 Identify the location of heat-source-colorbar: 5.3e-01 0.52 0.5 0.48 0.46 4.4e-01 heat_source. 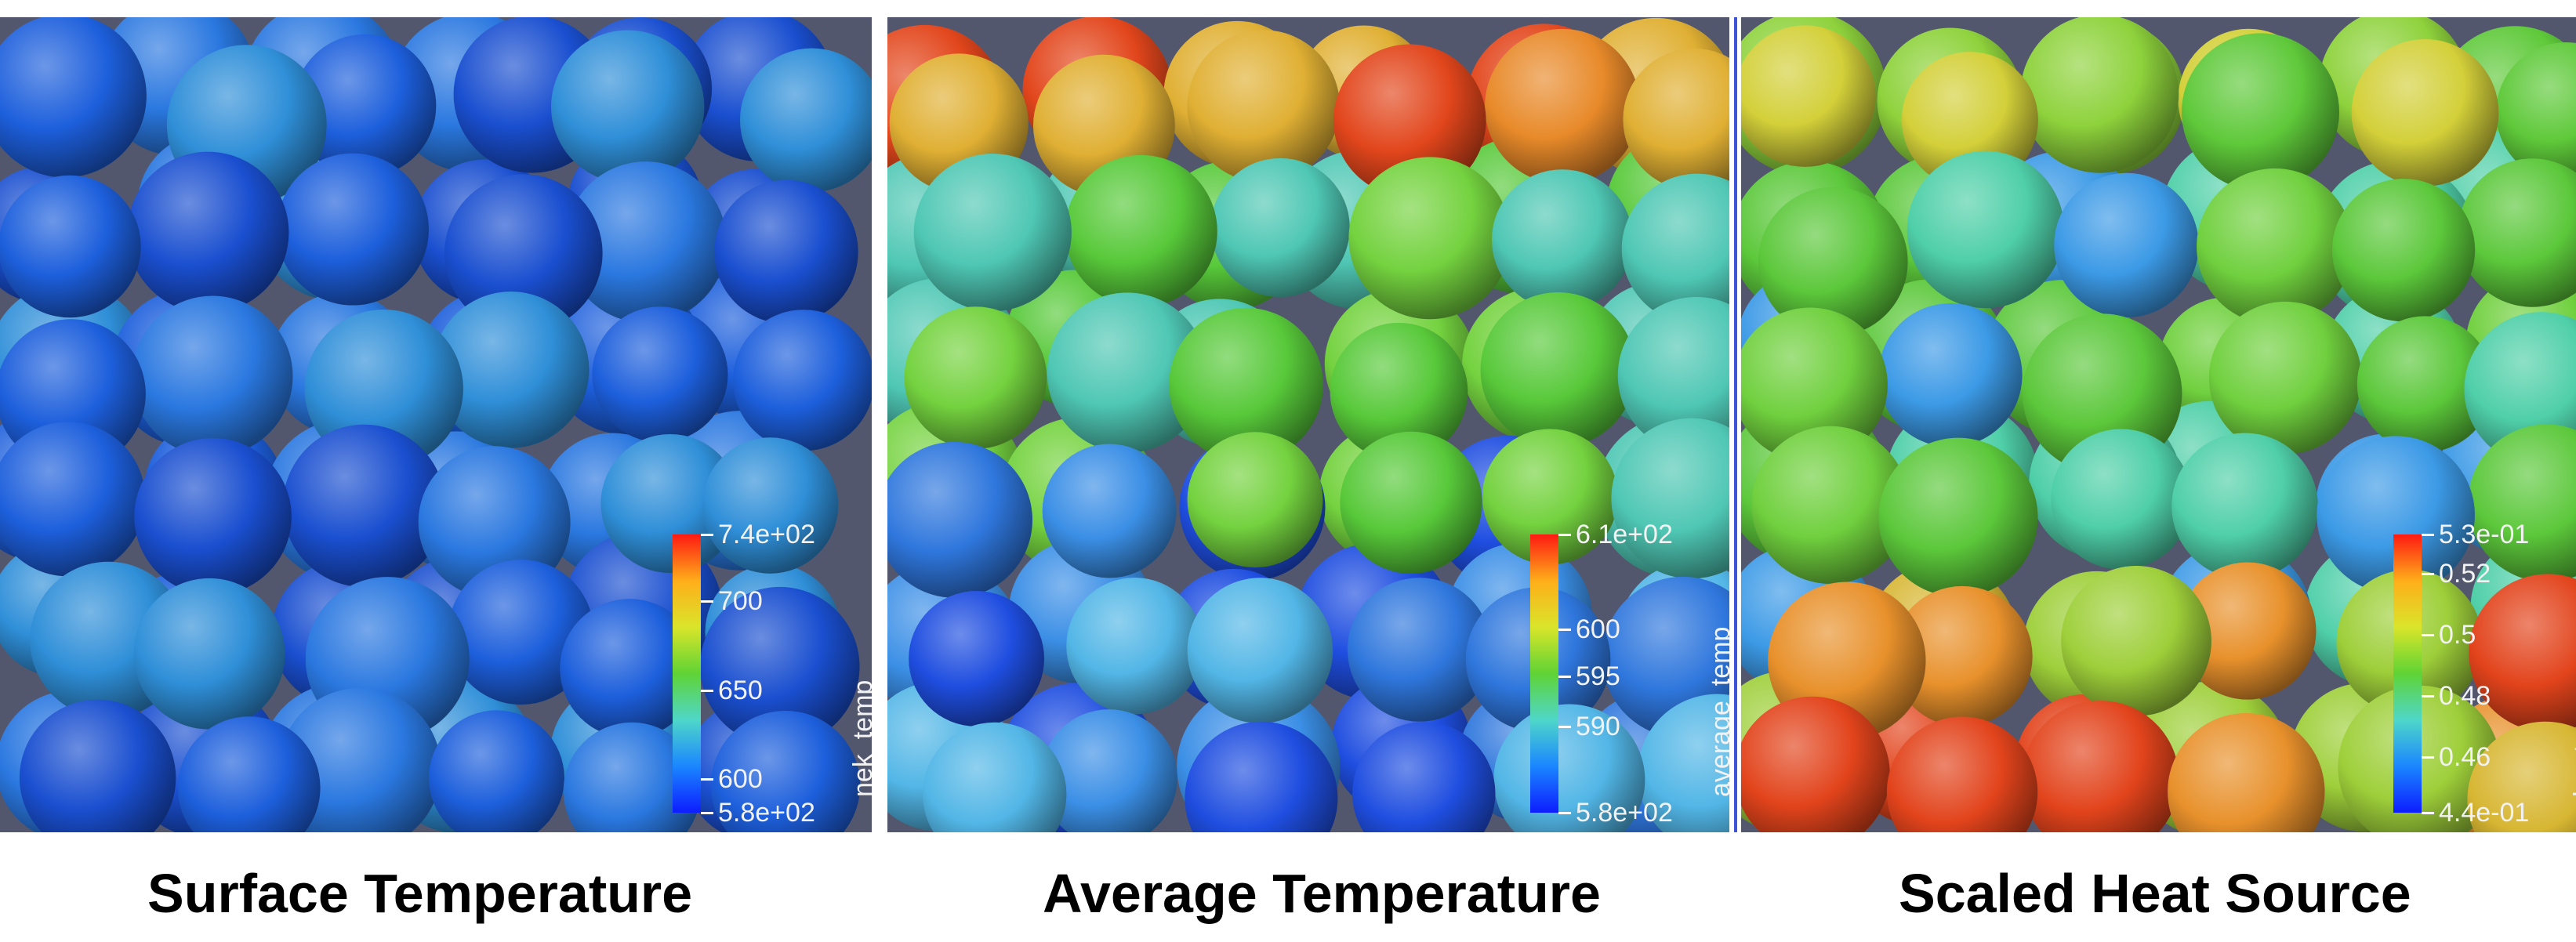
(2484, 673).